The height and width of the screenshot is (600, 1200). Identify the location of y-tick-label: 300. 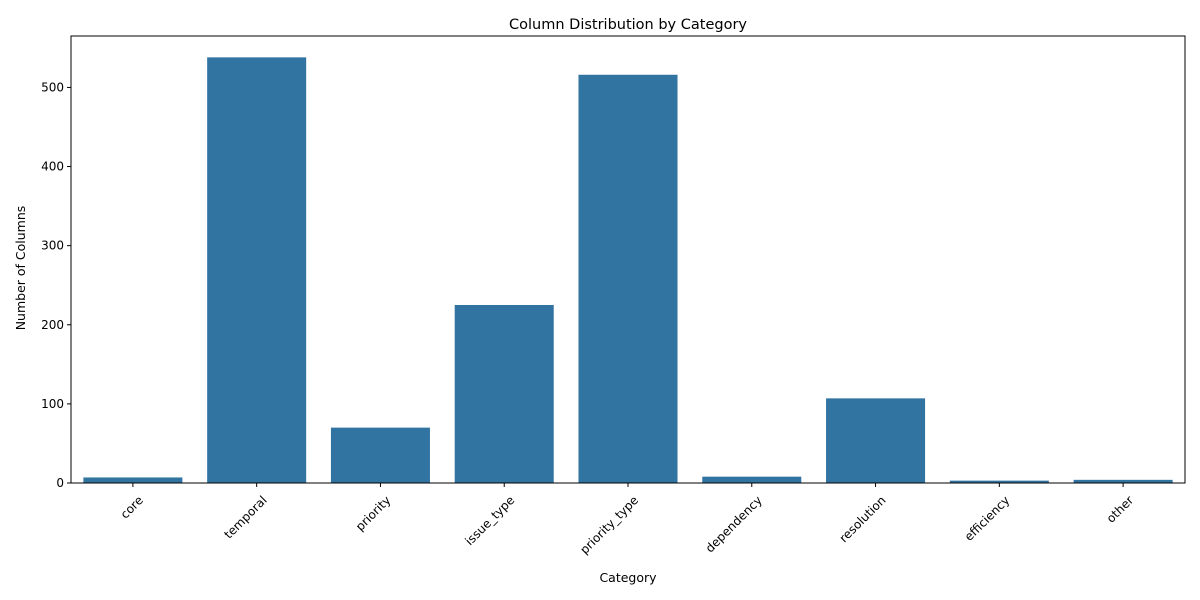
(52, 246).